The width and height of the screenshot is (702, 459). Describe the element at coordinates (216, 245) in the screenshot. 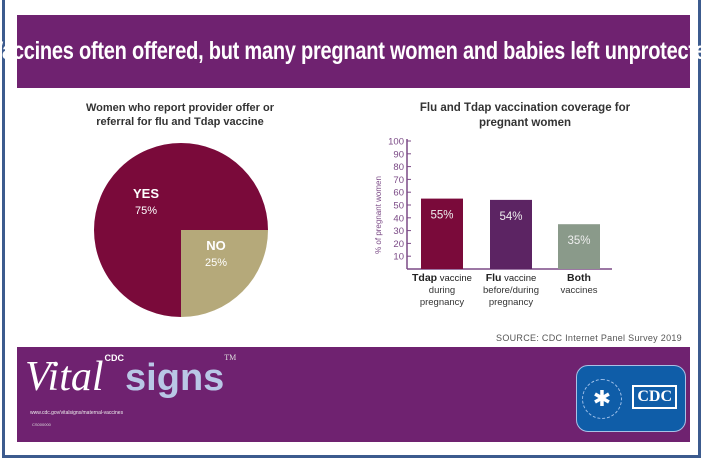

I see `pie-category-label: NO` at that location.